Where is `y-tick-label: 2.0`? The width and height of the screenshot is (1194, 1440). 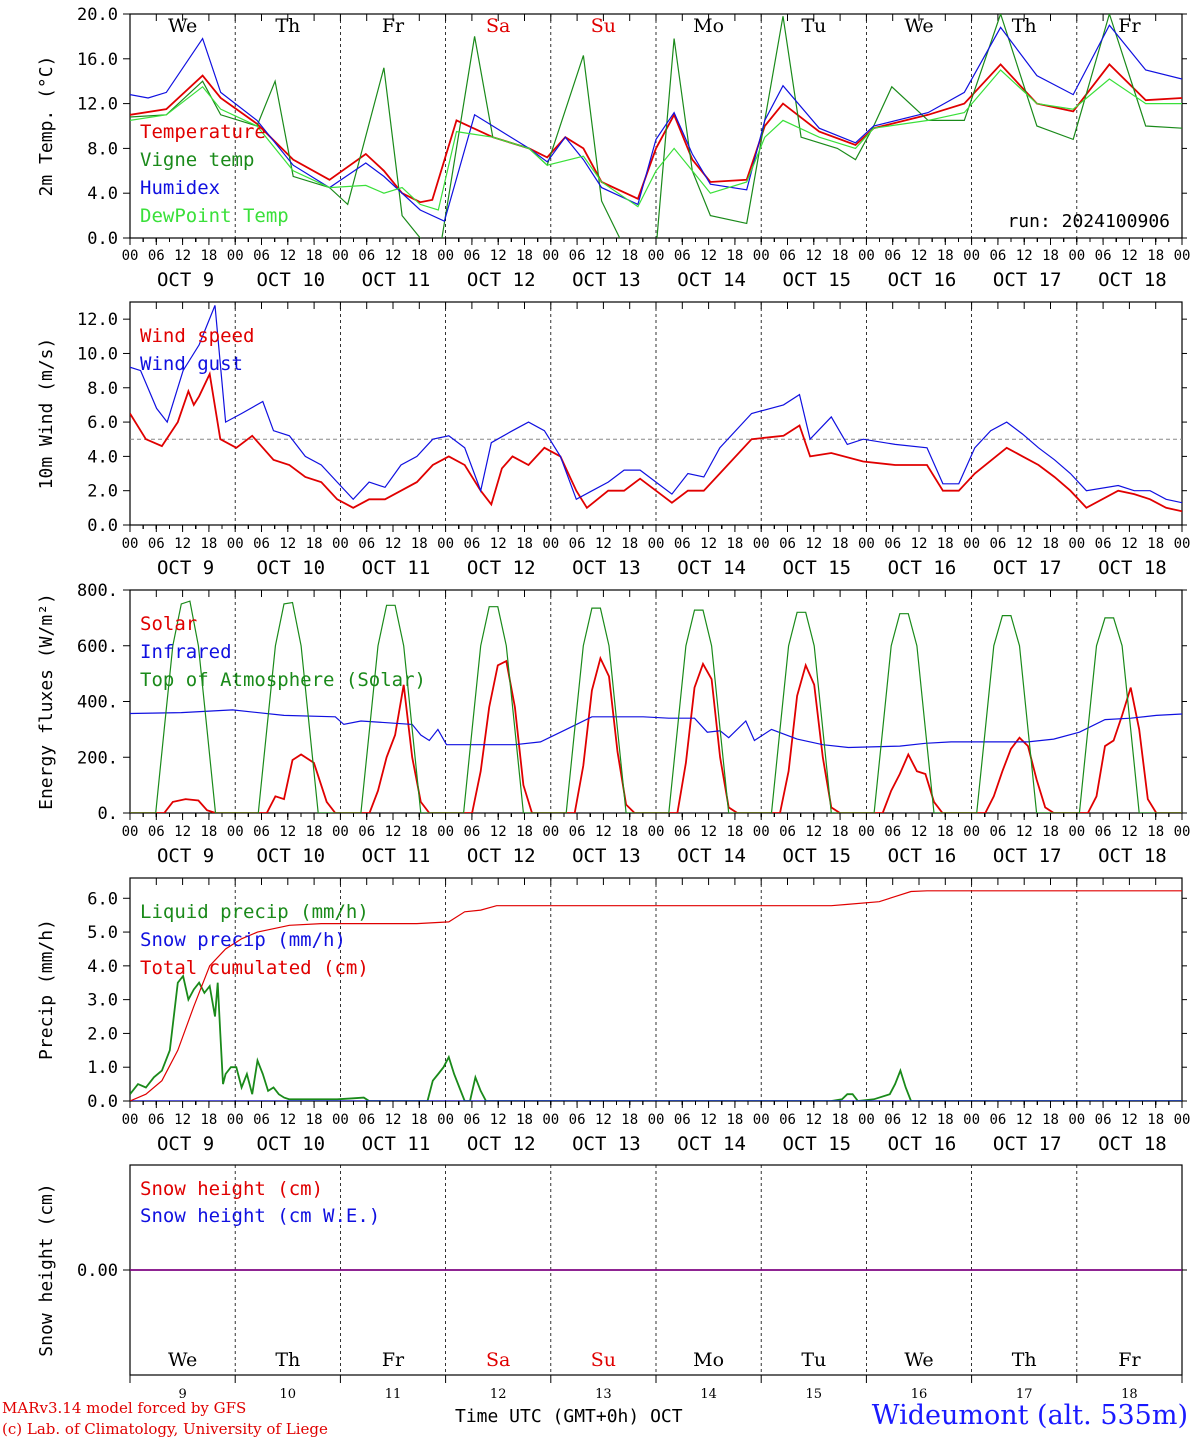
y-tick-label: 2.0 is located at coordinates (102, 492).